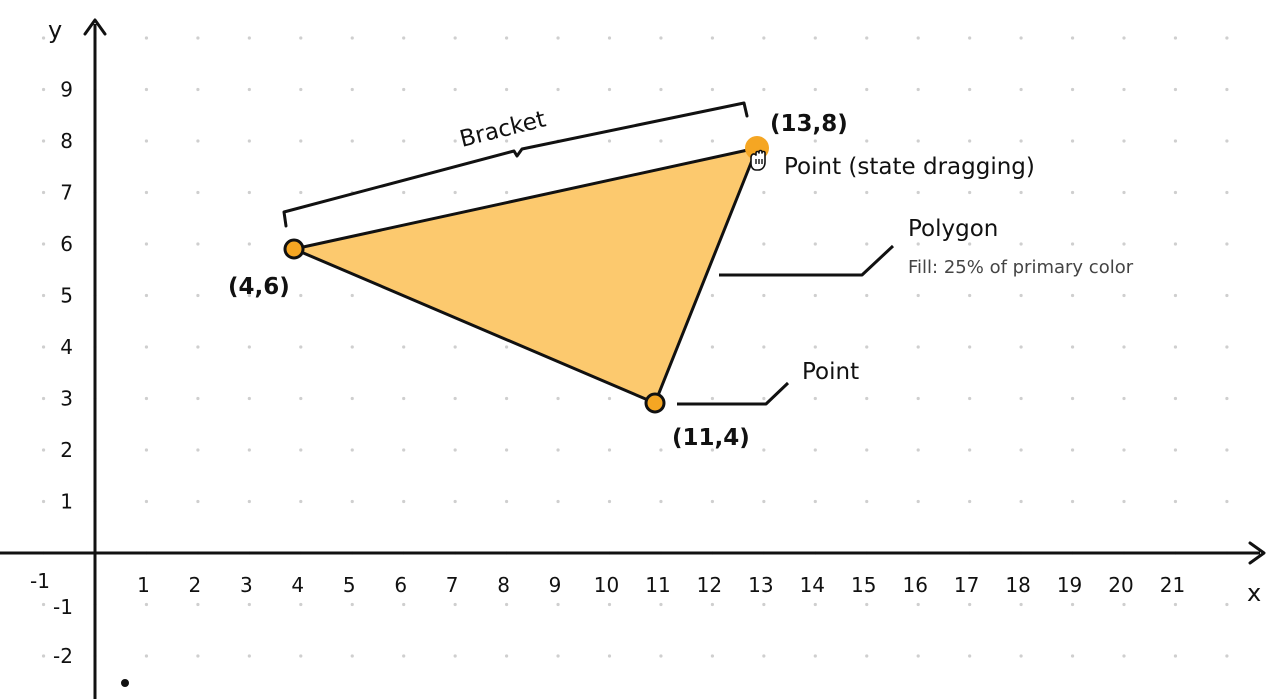  What do you see at coordinates (953, 229) in the screenshot?
I see `polygon-callout-title: Polygon` at bounding box center [953, 229].